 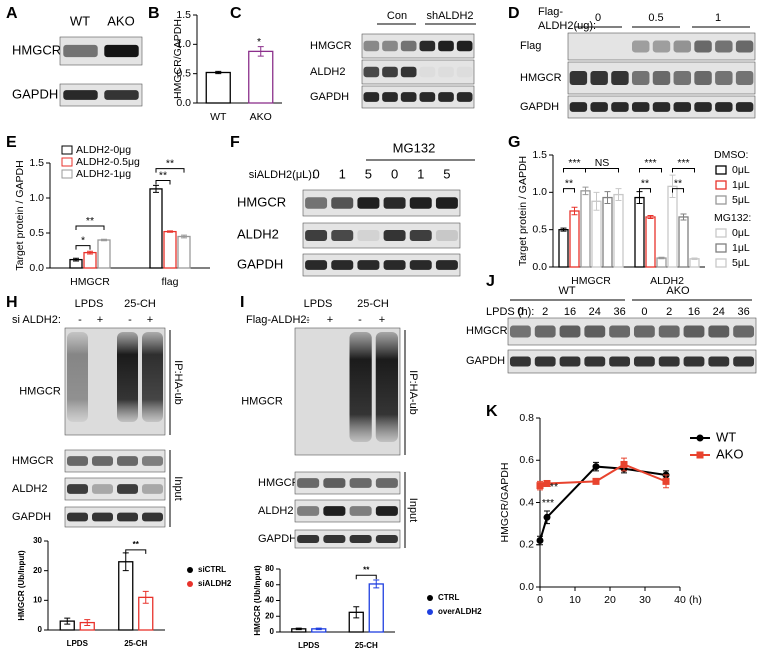 What do you see at coordinates (12, 302) in the screenshot?
I see `panel-label: H` at bounding box center [12, 302].